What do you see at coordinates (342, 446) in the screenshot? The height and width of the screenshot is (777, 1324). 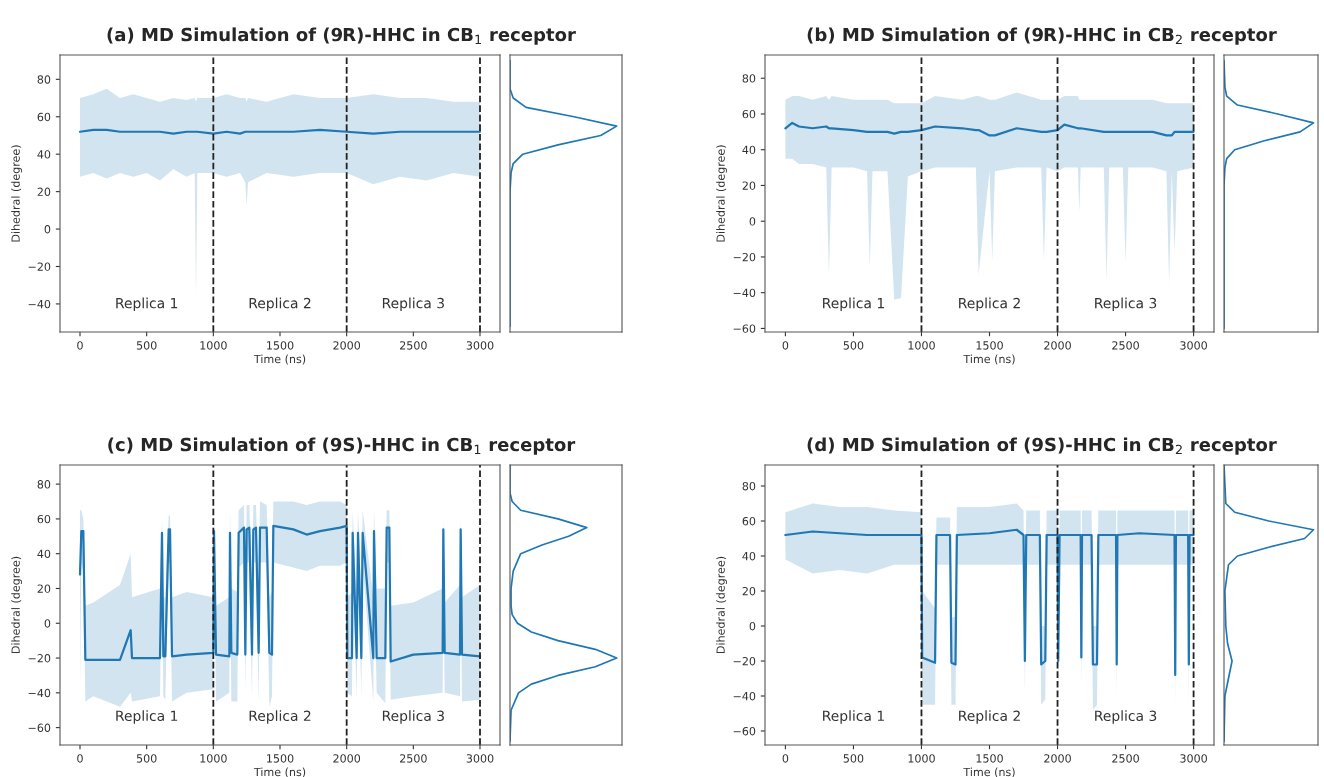 I see `chart-title: (c) MD Simulation of (9S)-HHC in CB$_{1}$ receptor` at bounding box center [342, 446].